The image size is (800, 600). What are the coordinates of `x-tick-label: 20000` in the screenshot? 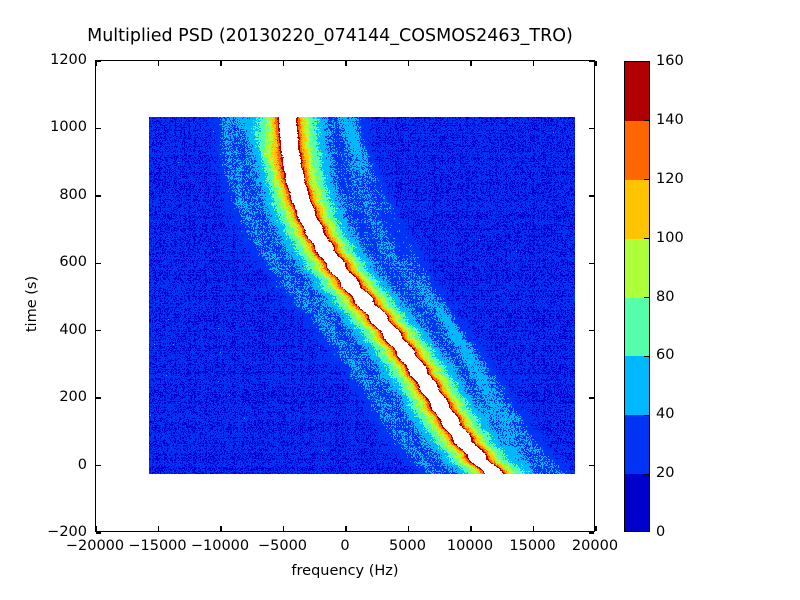 It's located at (595, 546).